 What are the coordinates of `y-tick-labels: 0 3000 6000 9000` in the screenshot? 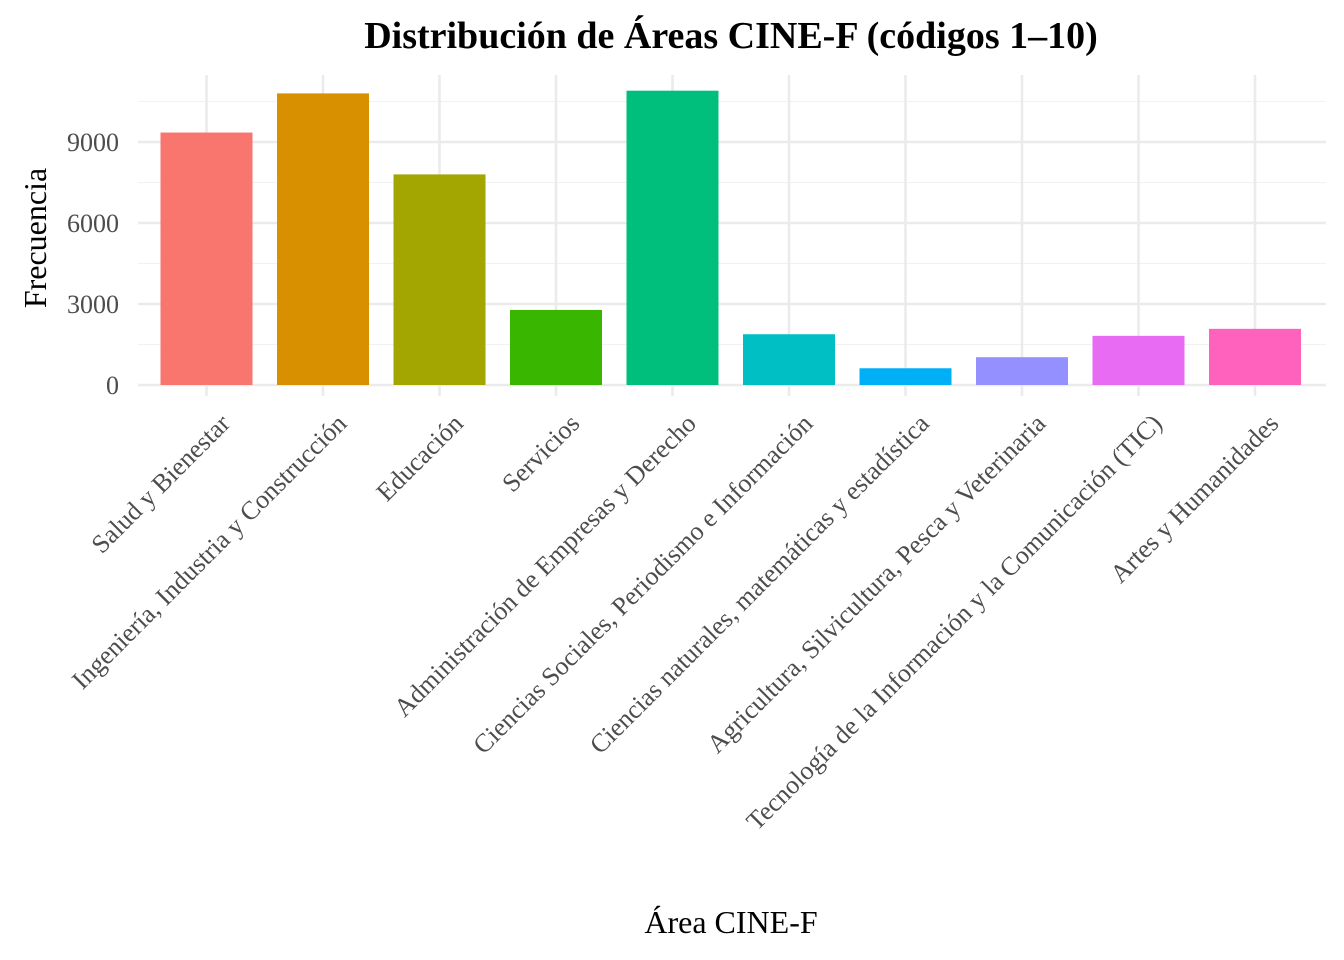 It's located at (93, 264).